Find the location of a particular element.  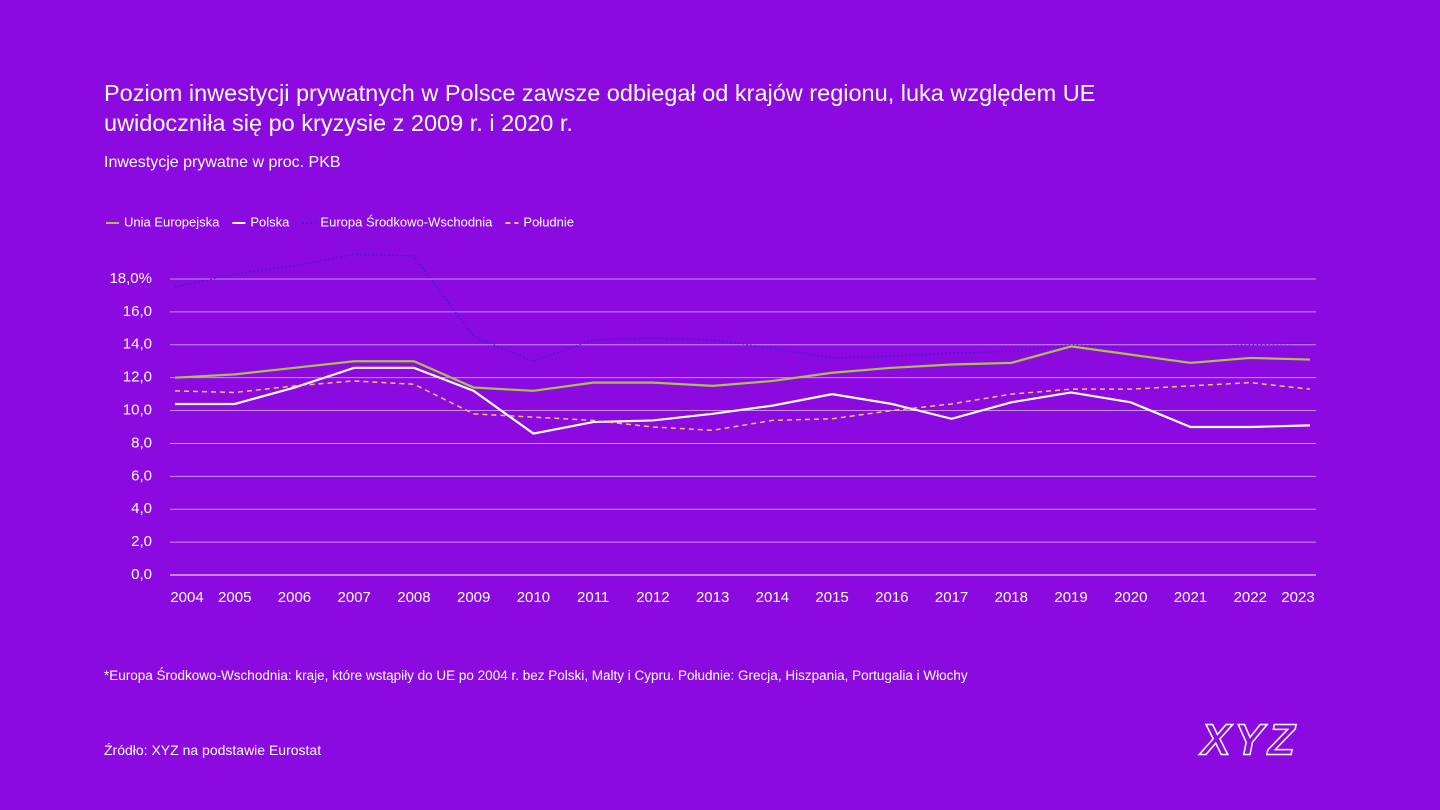

x-tick-label: 2019 is located at coordinates (1070, 597).